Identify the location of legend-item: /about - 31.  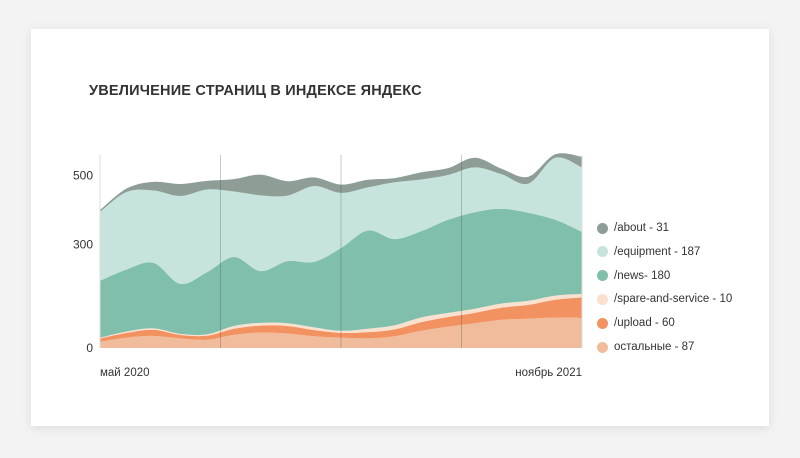
(633, 228).